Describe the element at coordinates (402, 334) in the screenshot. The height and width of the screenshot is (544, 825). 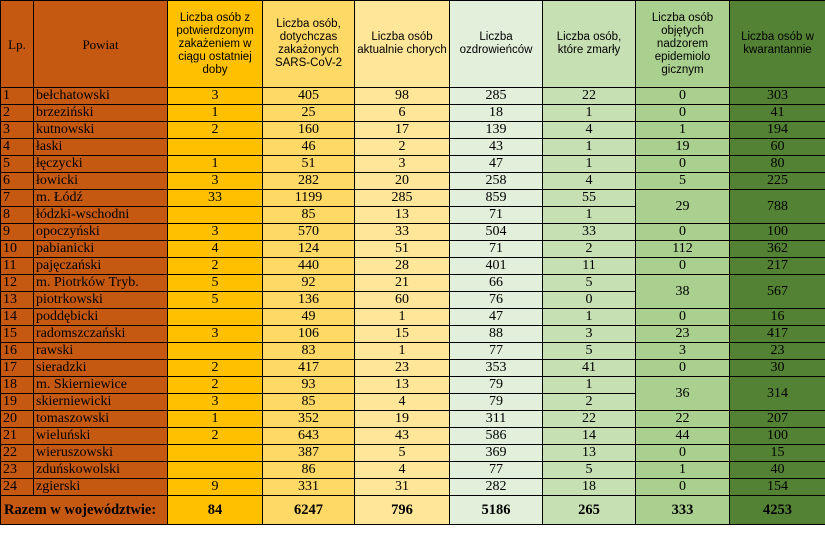
I see `cell-currently-ill: 15` at that location.